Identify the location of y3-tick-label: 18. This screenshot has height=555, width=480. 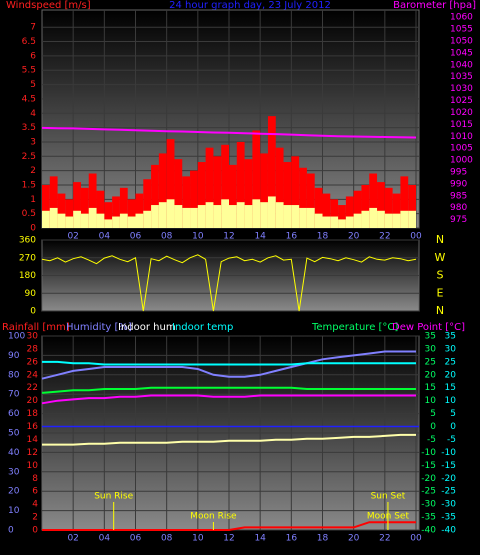
(33, 414).